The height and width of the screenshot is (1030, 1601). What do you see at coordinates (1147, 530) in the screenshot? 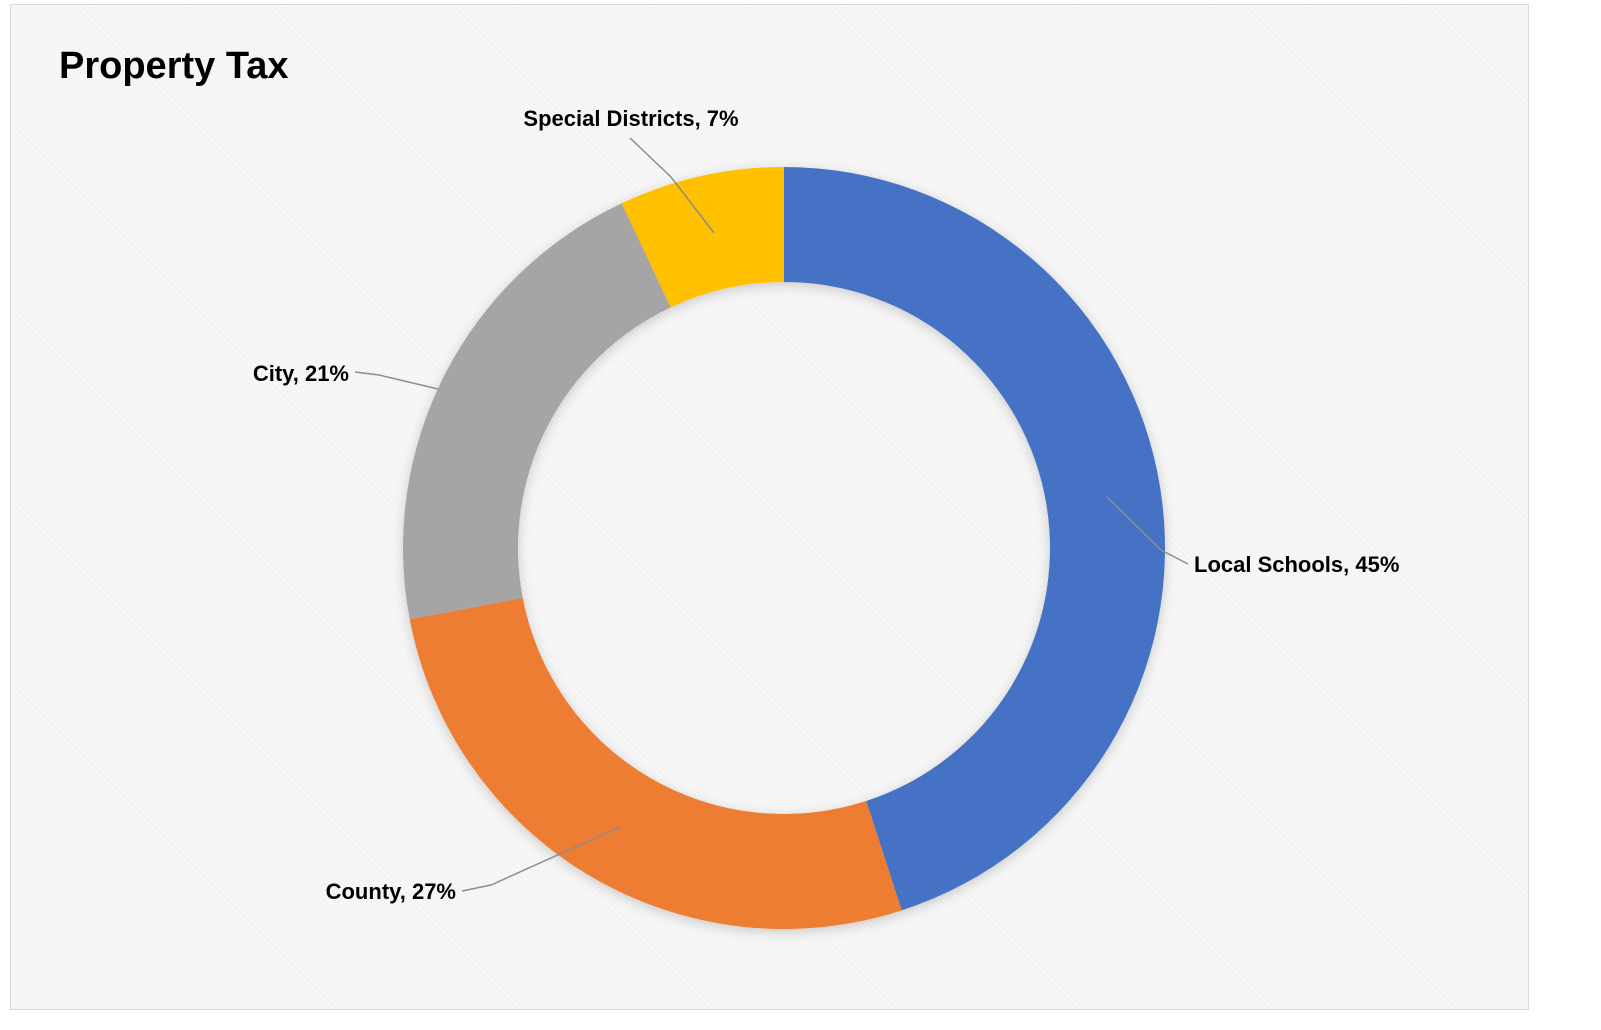
I see `leader-line-local-schools` at bounding box center [1147, 530].